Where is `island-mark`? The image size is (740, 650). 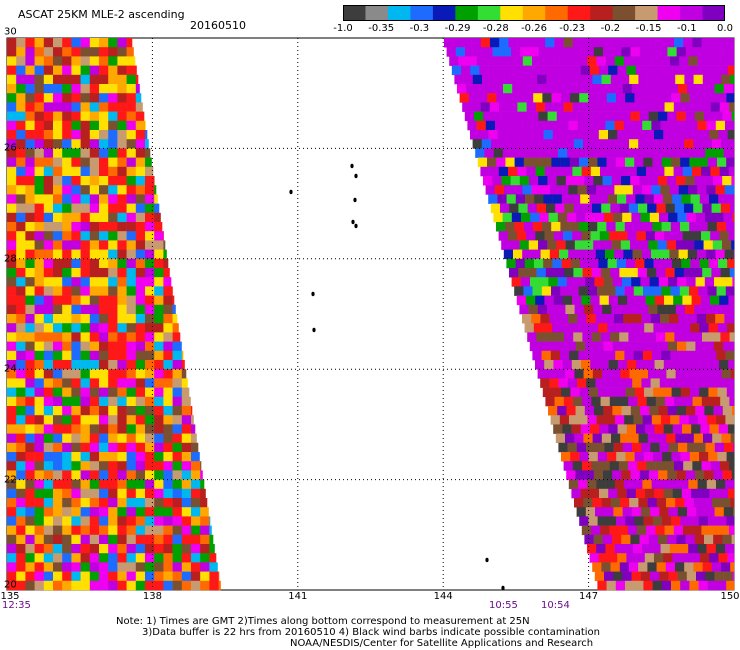 island-mark is located at coordinates (356, 226).